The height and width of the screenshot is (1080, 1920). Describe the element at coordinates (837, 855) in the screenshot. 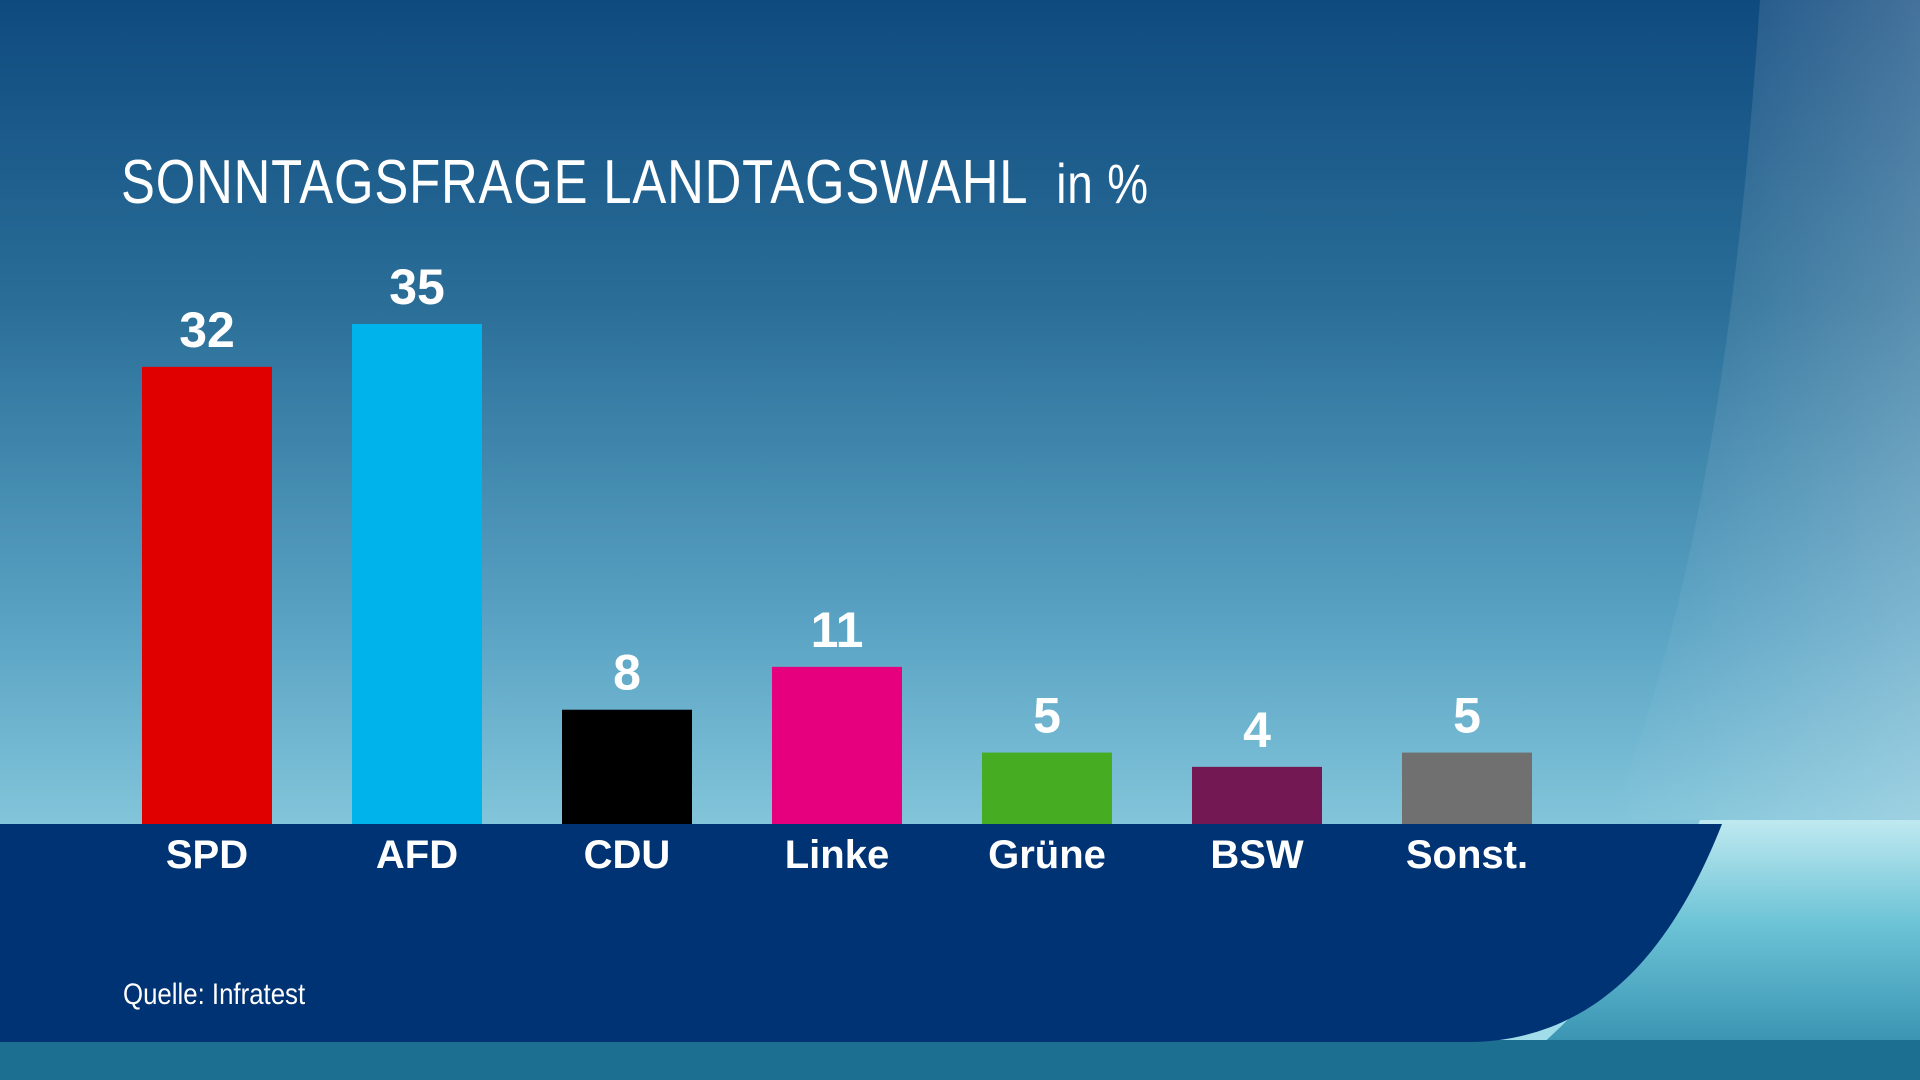

I see `category-label-linke: Linke` at that location.